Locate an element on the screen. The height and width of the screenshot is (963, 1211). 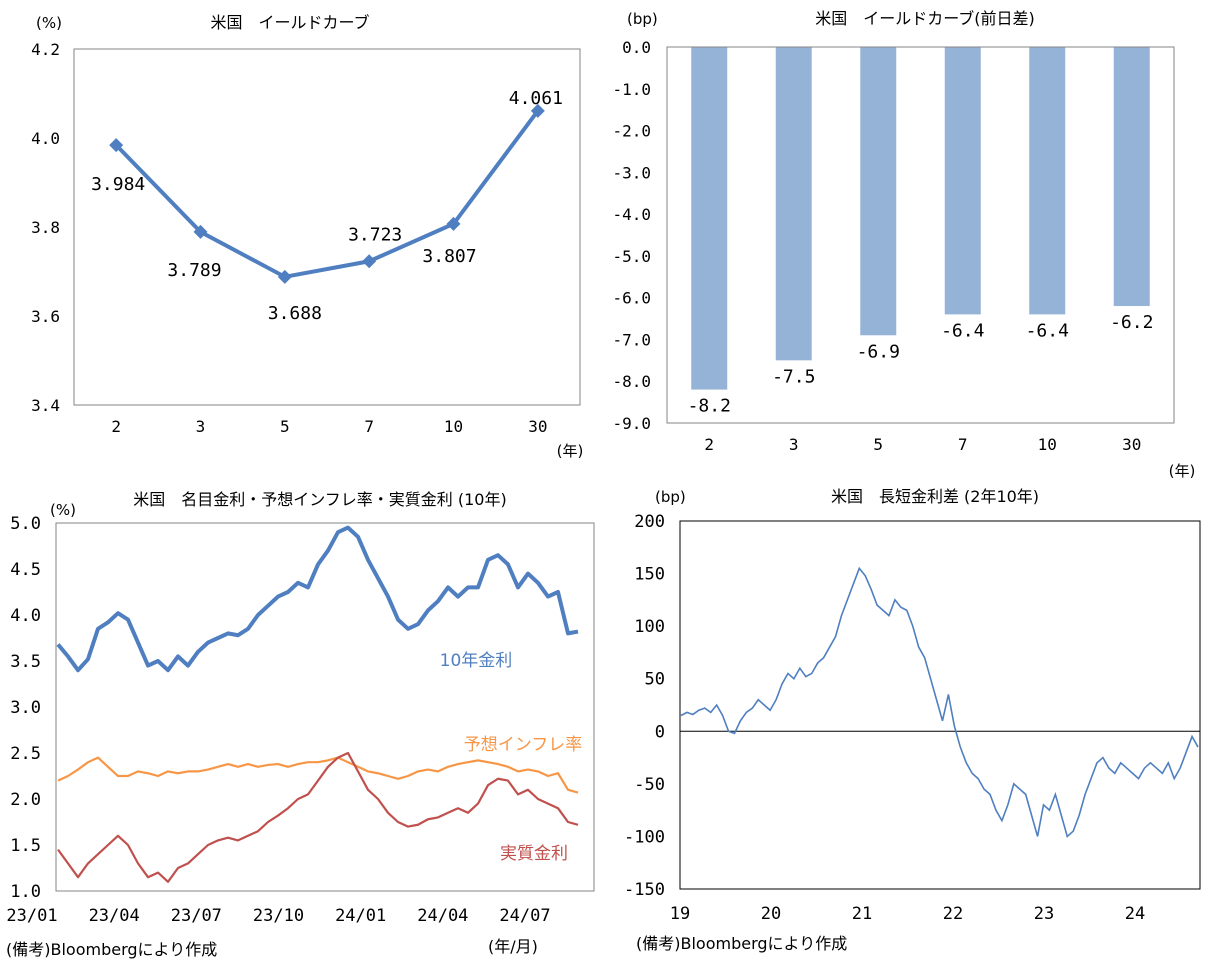
chart-3-xtick-label: 23/04 is located at coordinates (114, 916).